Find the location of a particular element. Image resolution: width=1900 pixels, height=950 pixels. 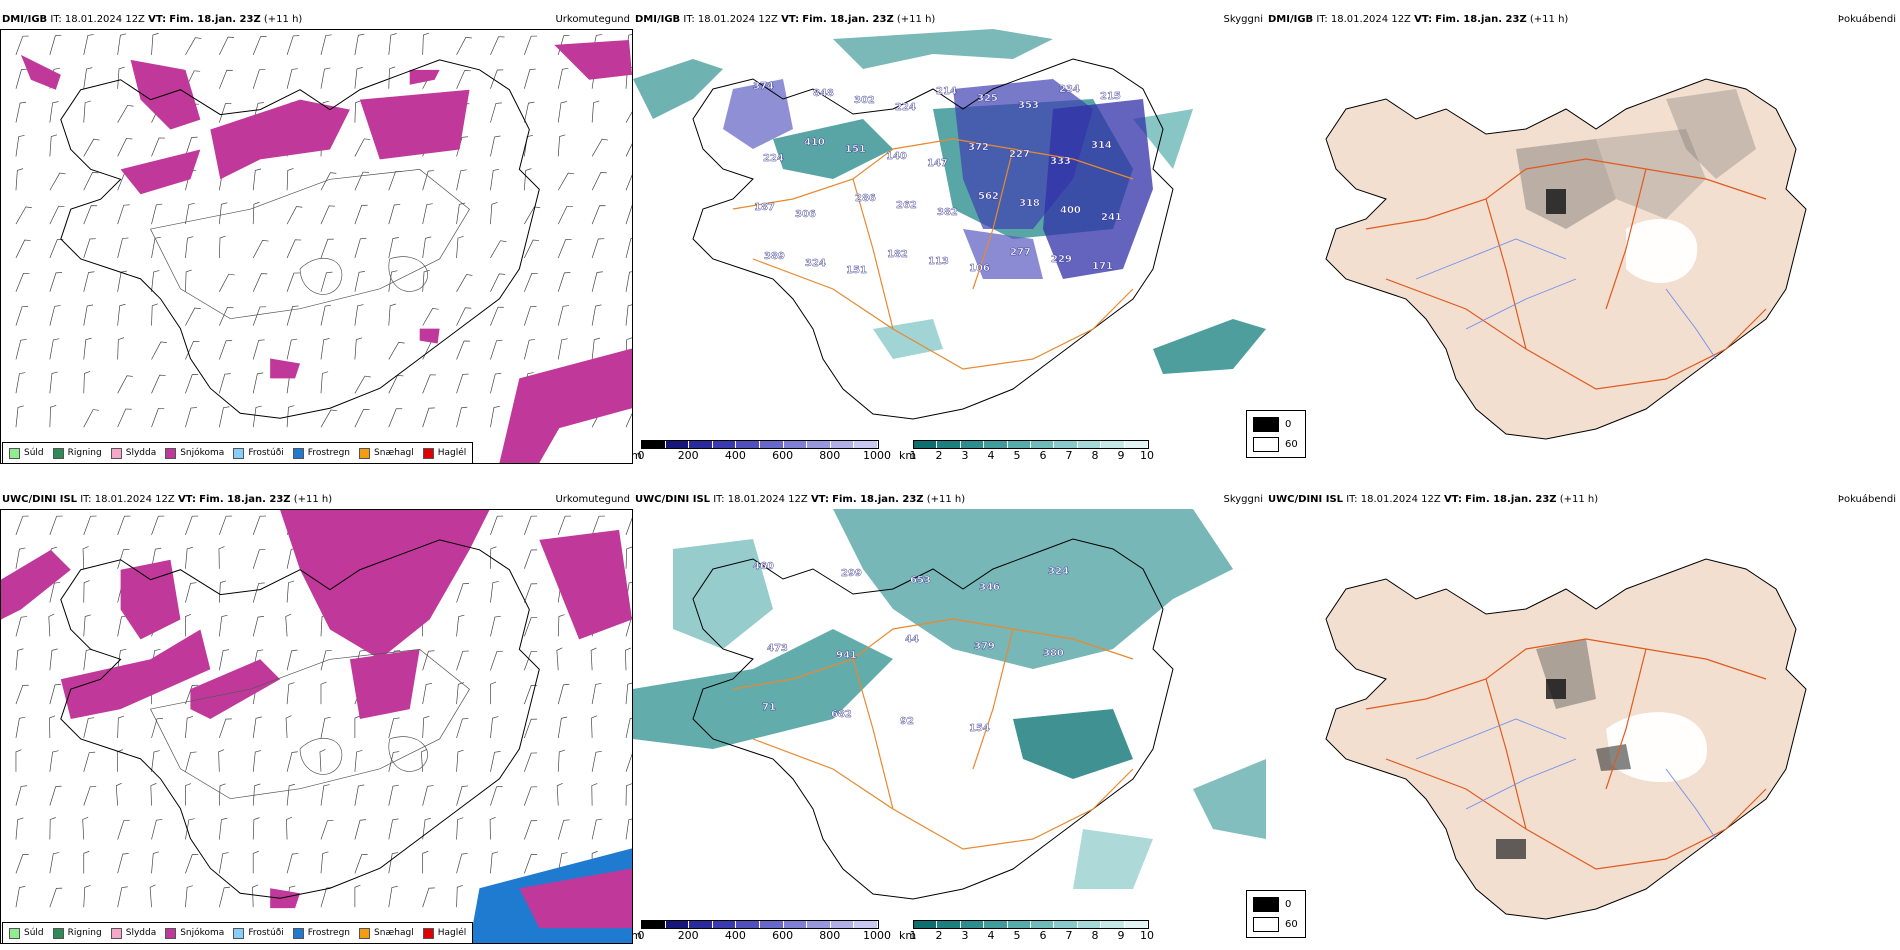

panel-title: Úrkomutegund is located at coordinates (592, 19).